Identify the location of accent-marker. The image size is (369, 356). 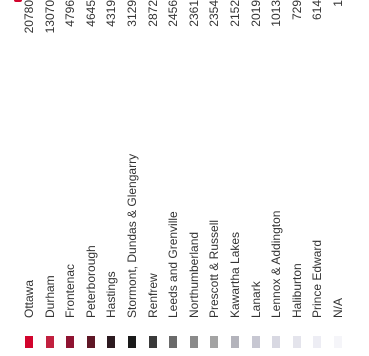
(18, 1).